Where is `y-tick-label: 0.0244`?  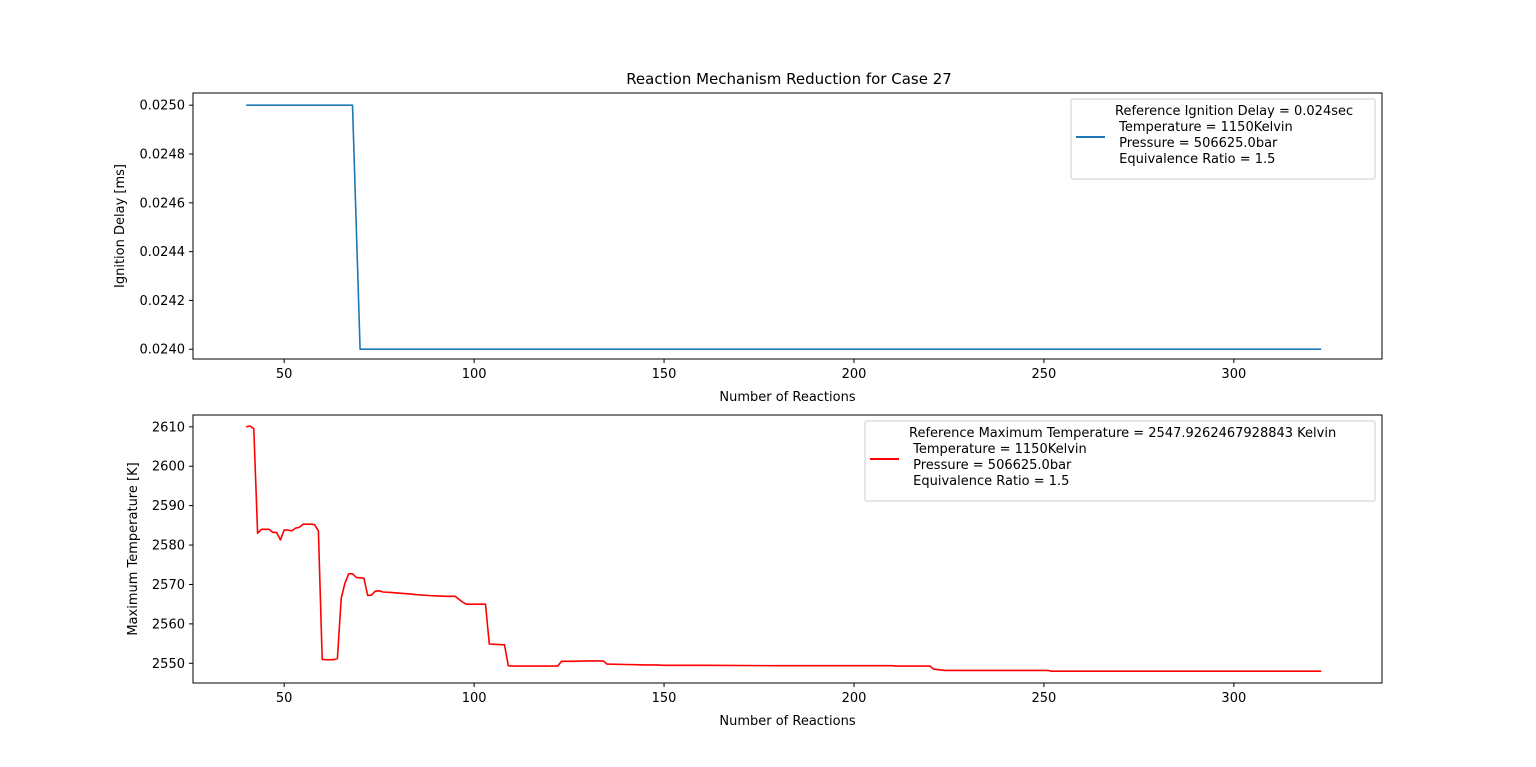
y-tick-label: 0.0244 is located at coordinates (163, 252).